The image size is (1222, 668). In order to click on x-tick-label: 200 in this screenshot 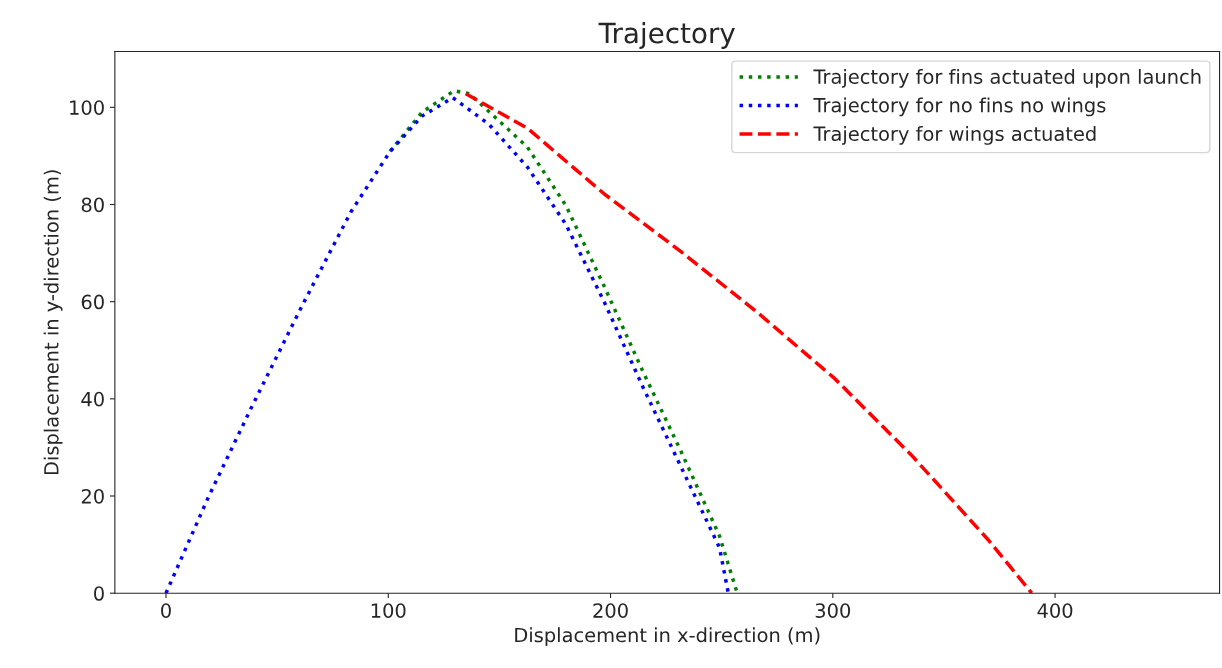, I will do `click(610, 610)`.